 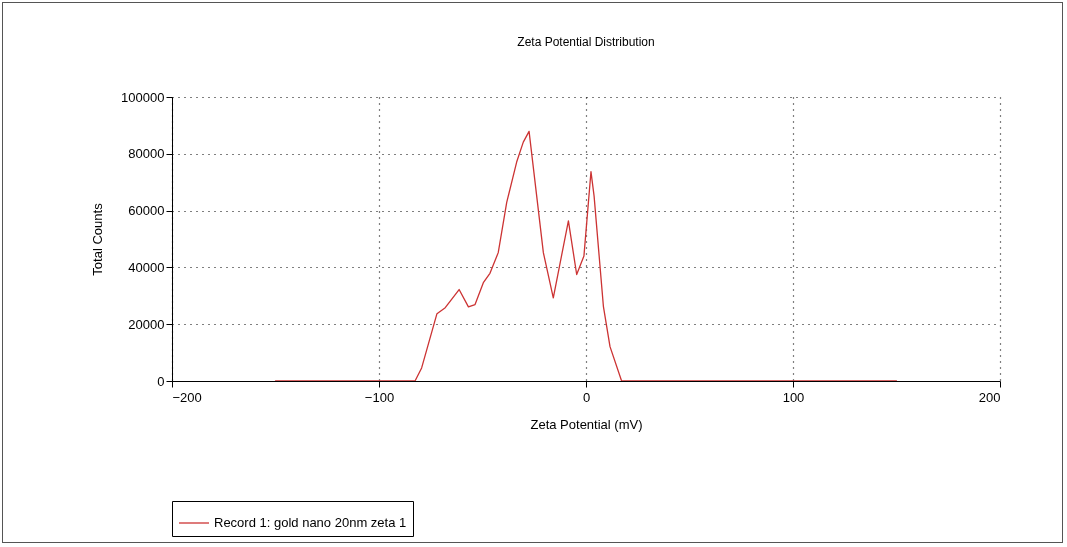 What do you see at coordinates (146, 267) in the screenshot?
I see `y-tick-label: 40000` at bounding box center [146, 267].